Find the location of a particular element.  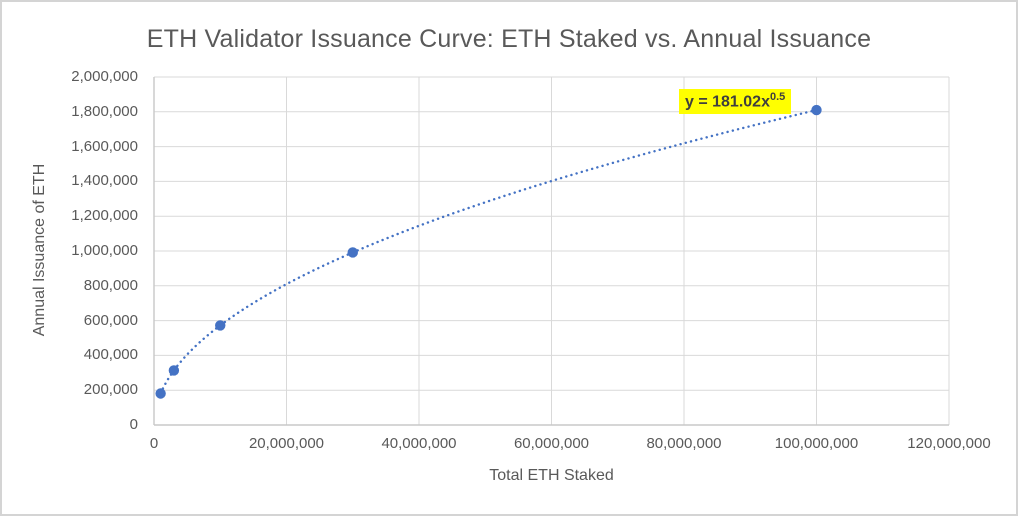

y-tick-label: 200,000 is located at coordinates (110, 390).